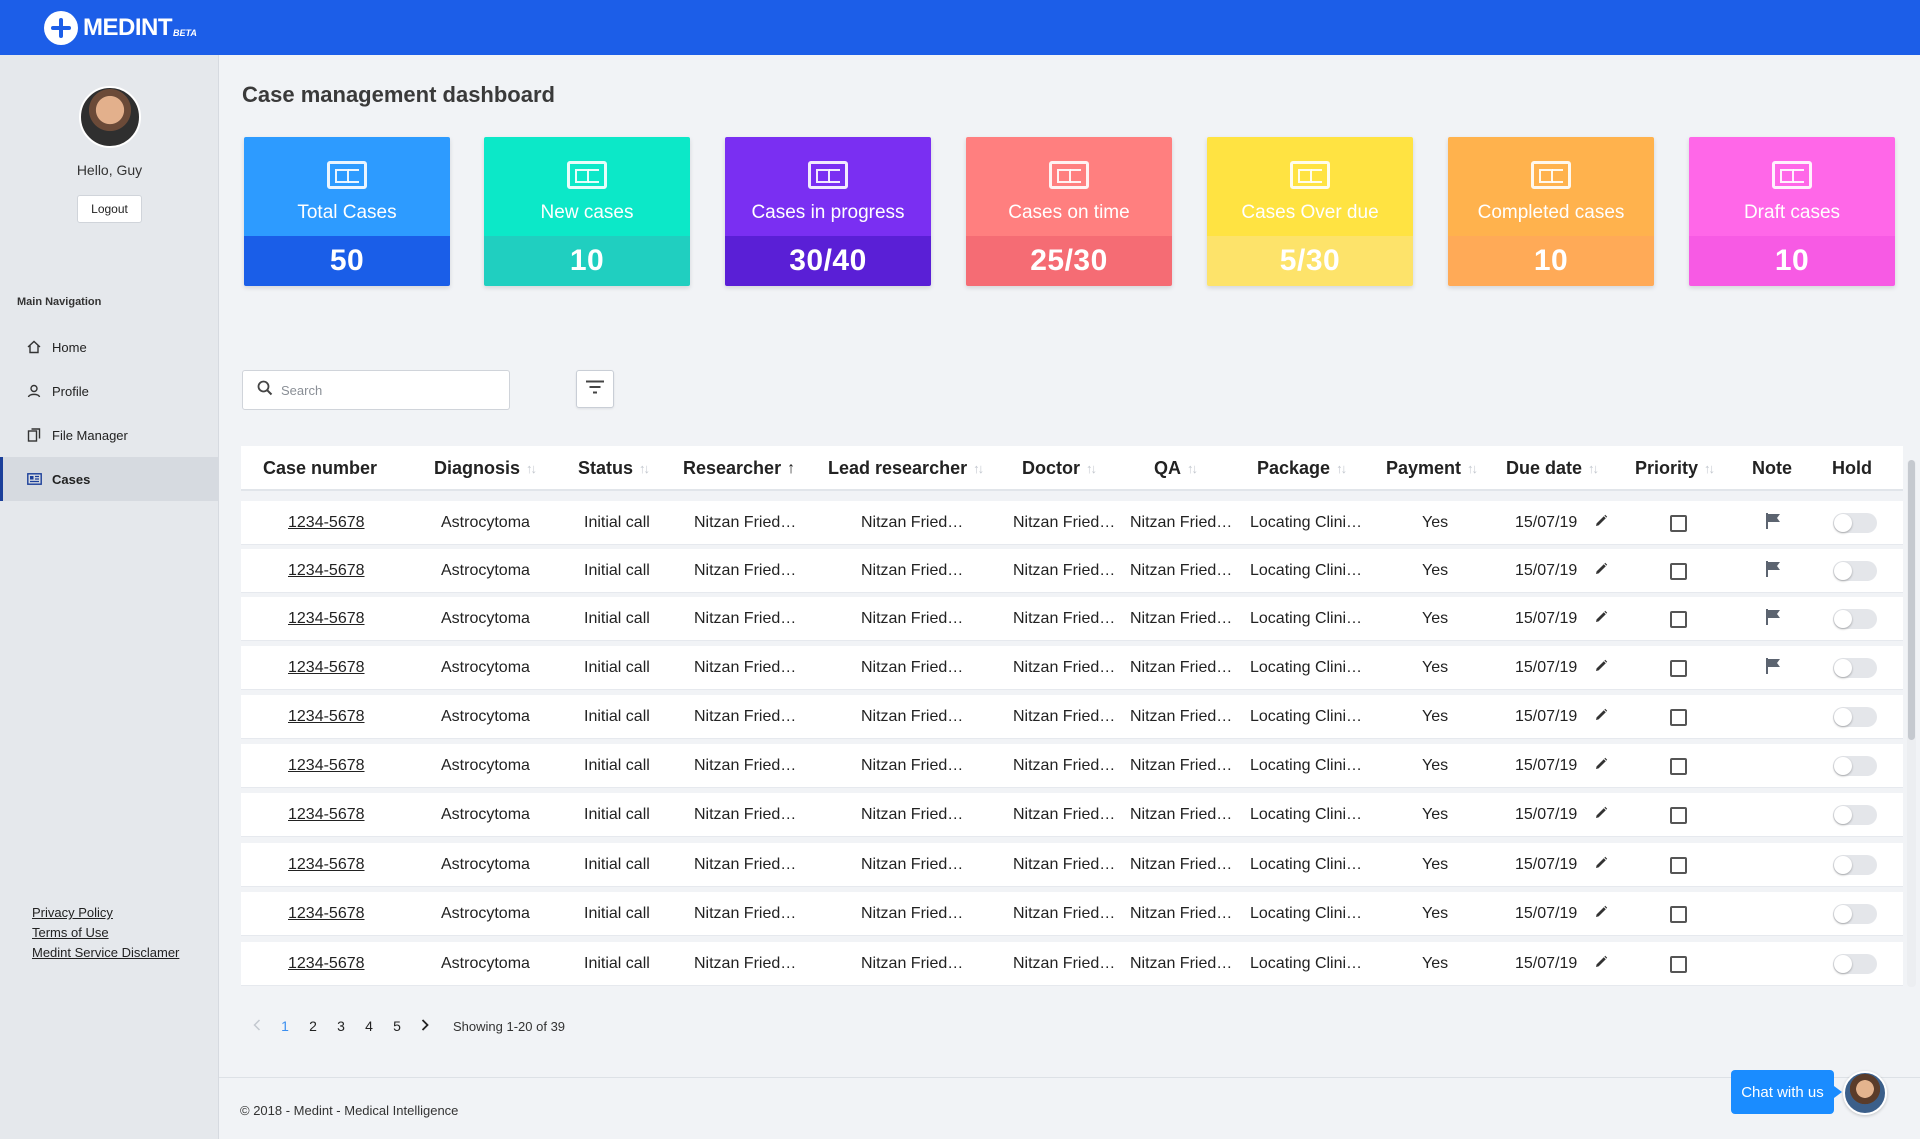  Describe the element at coordinates (106, 952) in the screenshot. I see `service-disclaimer-link: Medint Service Disclamer` at that location.